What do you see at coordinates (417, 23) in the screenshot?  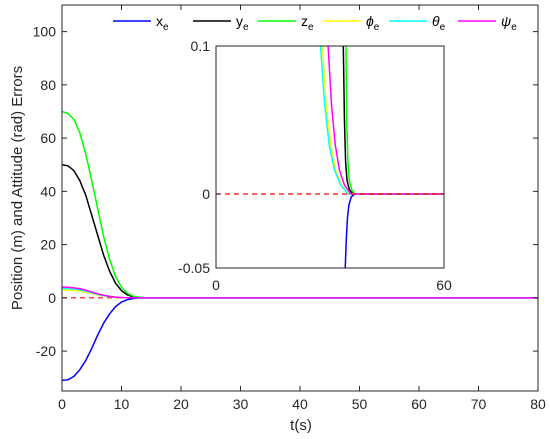 I see `legend-item-4: θe` at bounding box center [417, 23].